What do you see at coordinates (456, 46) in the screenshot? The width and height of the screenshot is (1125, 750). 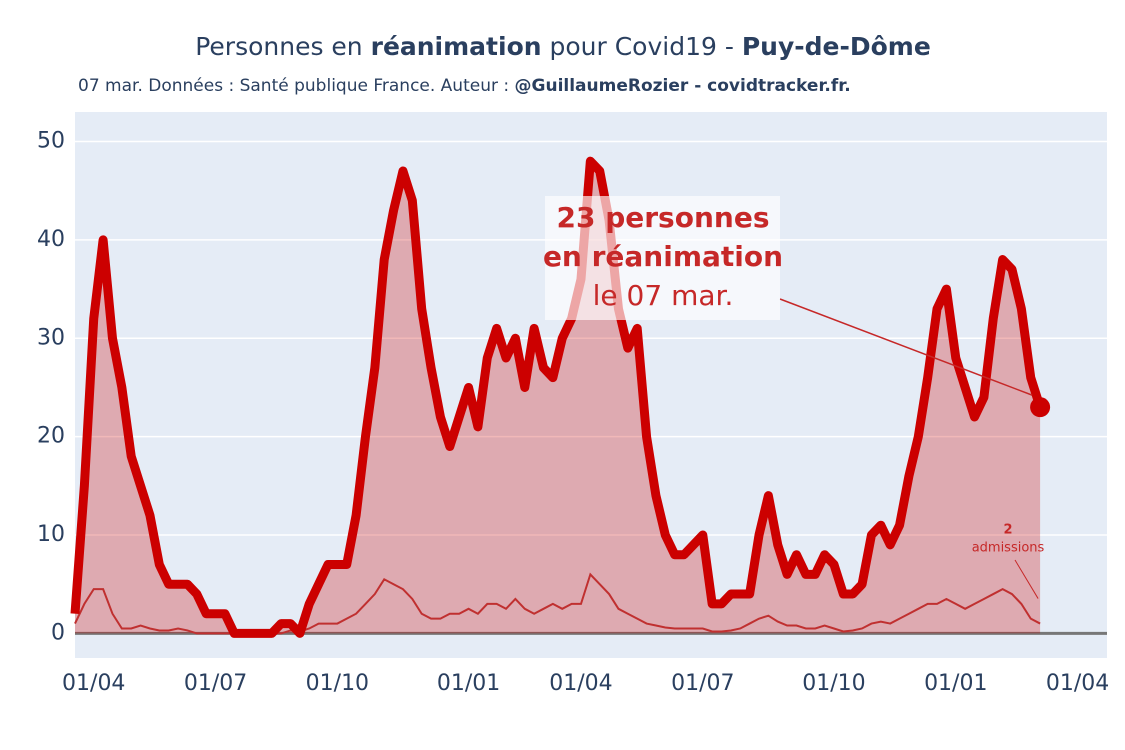 I see `title-part: réanimation` at bounding box center [456, 46].